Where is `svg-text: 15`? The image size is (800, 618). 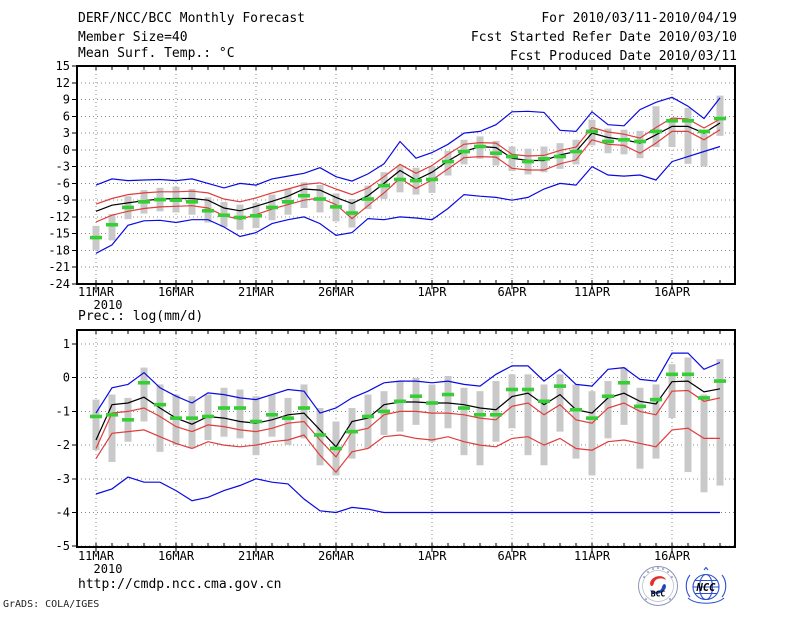
svg-text: 15 is located at coordinates (63, 66).